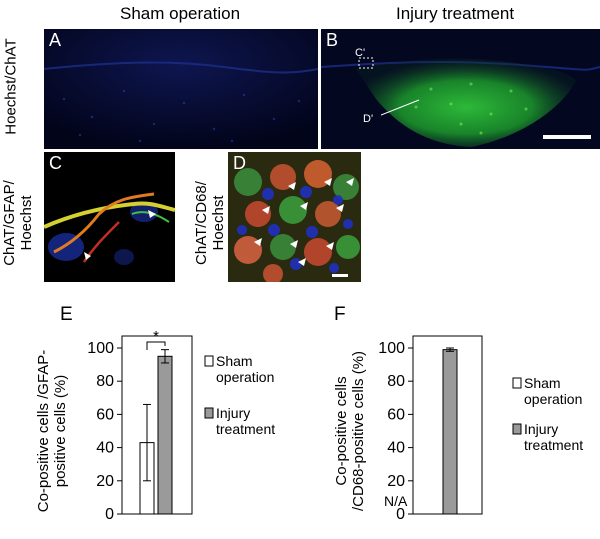  What do you see at coordinates (201, 223) in the screenshot?
I see `row-label-d-line1: ChAT/CD68/` at bounding box center [201, 223].